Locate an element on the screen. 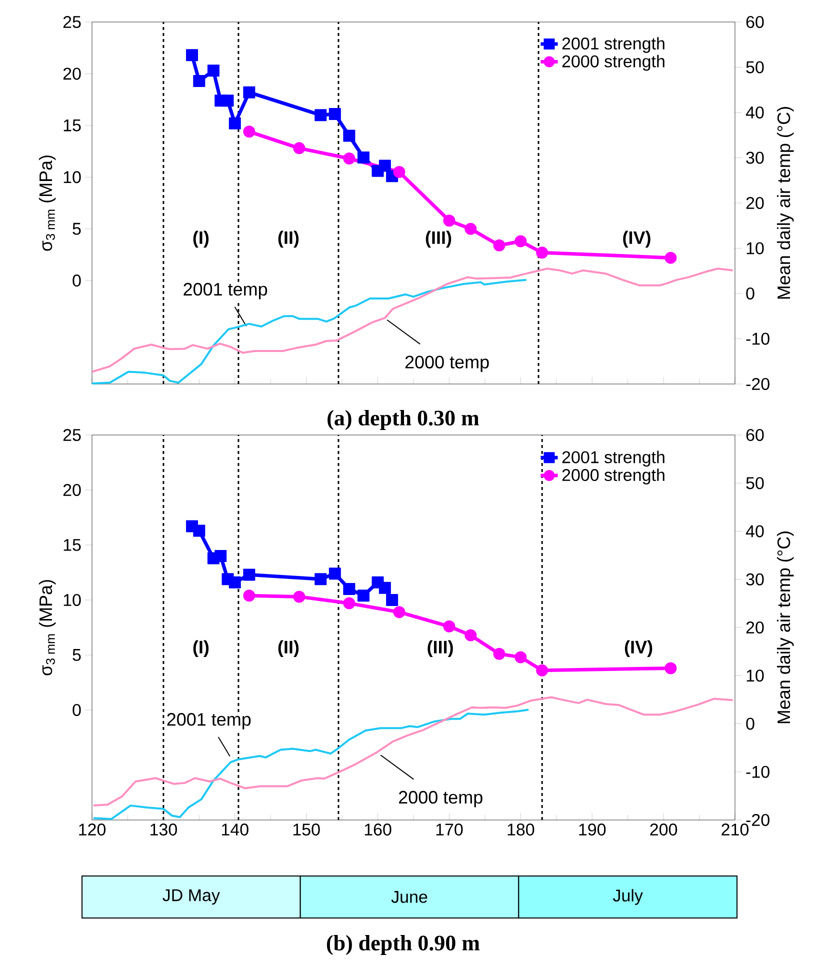 This screenshot has width=832, height=962. x-tick-label: 210 is located at coordinates (735, 830).